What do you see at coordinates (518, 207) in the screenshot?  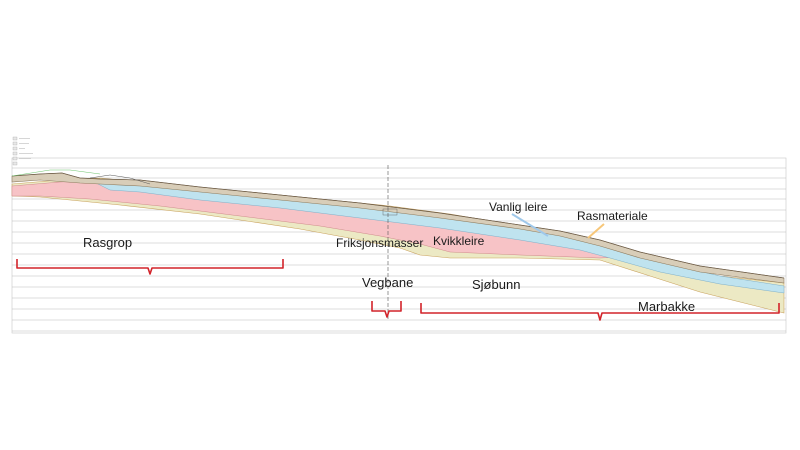 I see `label-vanlig-leire: Vanlig leire` at bounding box center [518, 207].